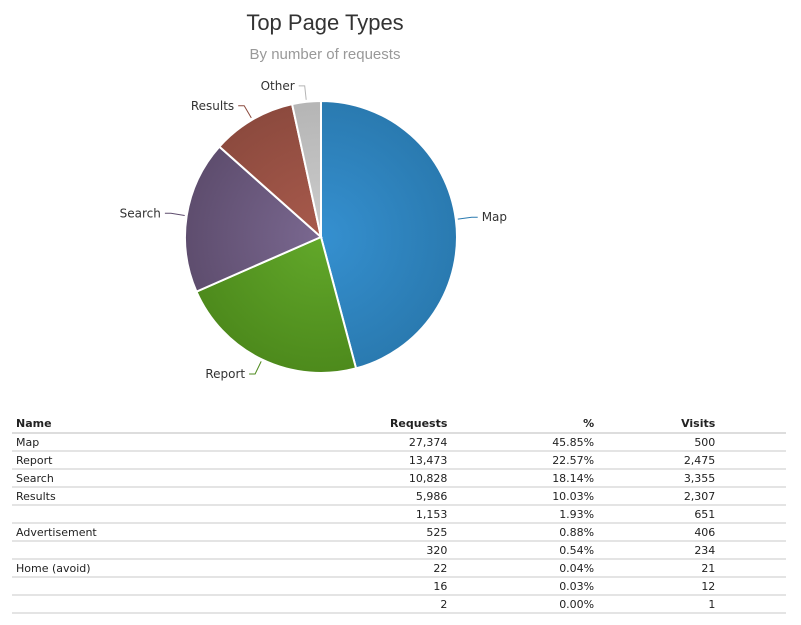 This screenshot has height=625, width=801. What do you see at coordinates (659, 532) in the screenshot?
I see `cell-visits: 406` at bounding box center [659, 532].